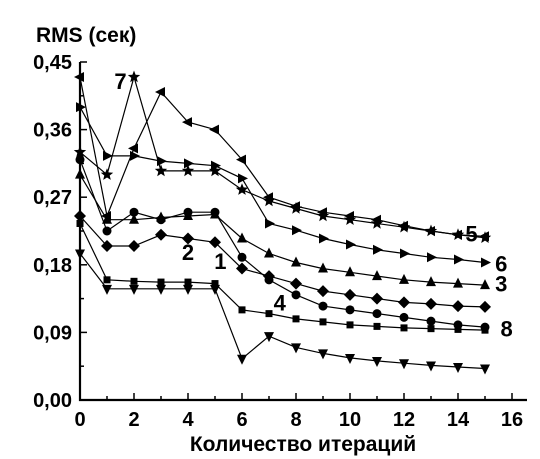 Image resolution: width=540 pixels, height=459 pixels. What do you see at coordinates (133, 420) in the screenshot?
I see `x-tick-label: 2` at bounding box center [133, 420].